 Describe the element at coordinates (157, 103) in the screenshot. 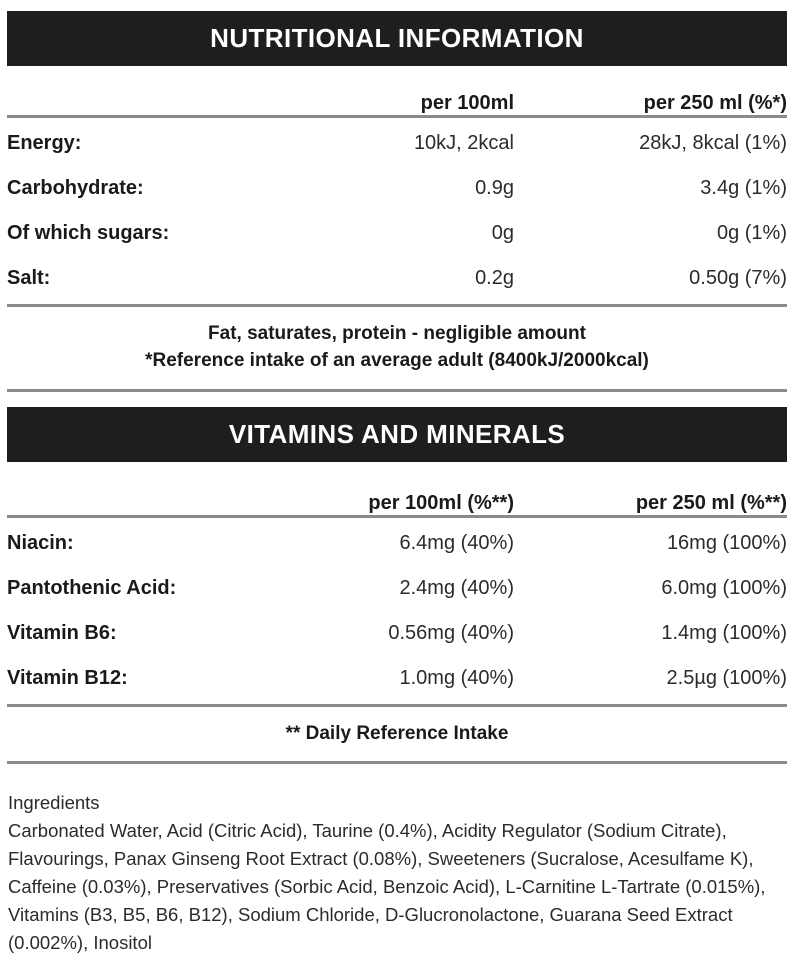

I see `nutrition-header-label` at that location.